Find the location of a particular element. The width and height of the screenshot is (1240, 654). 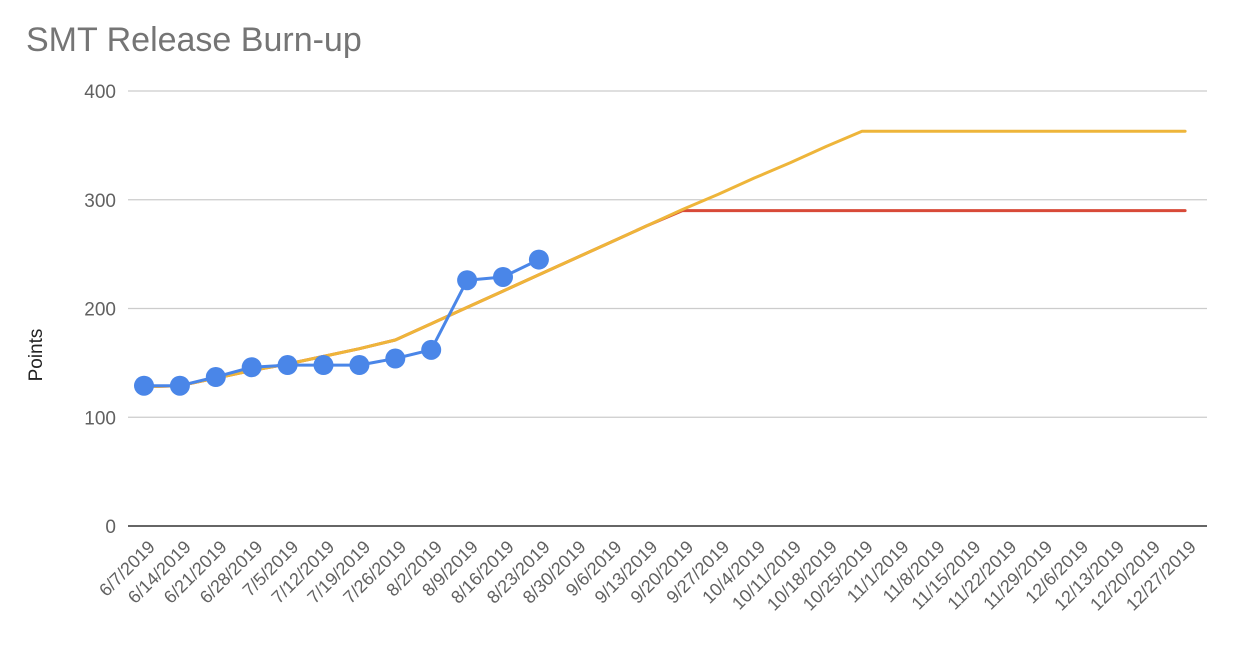

y-tick-label: 100 is located at coordinates (100, 418).